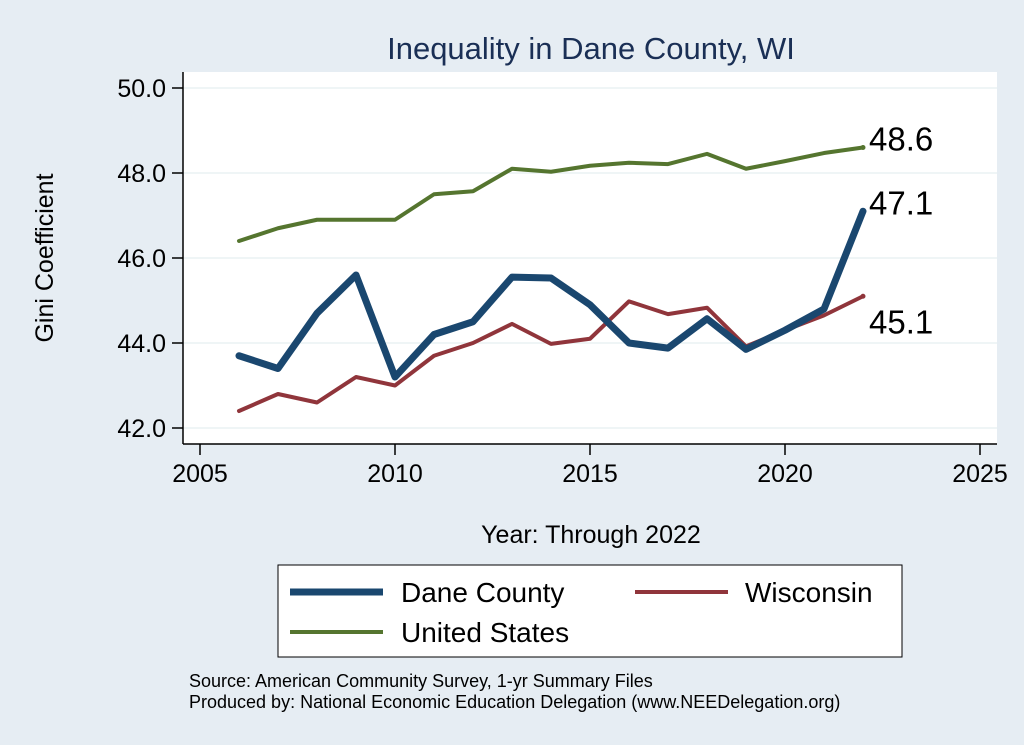 The height and width of the screenshot is (745, 1024). Describe the element at coordinates (485, 632) in the screenshot. I see `legend-label-united-states: United States` at that location.